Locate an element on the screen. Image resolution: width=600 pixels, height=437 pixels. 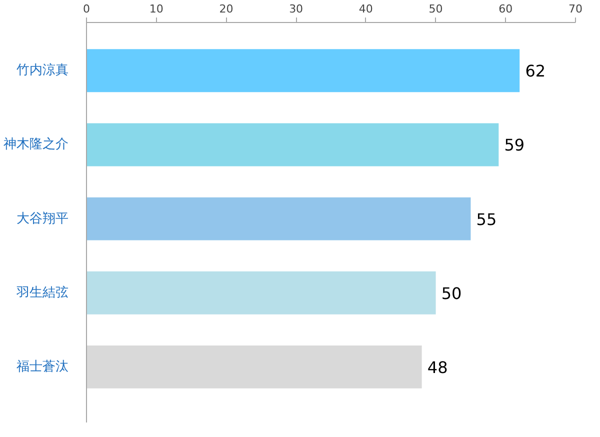
x-tick-label: 10 is located at coordinates (156, 9).